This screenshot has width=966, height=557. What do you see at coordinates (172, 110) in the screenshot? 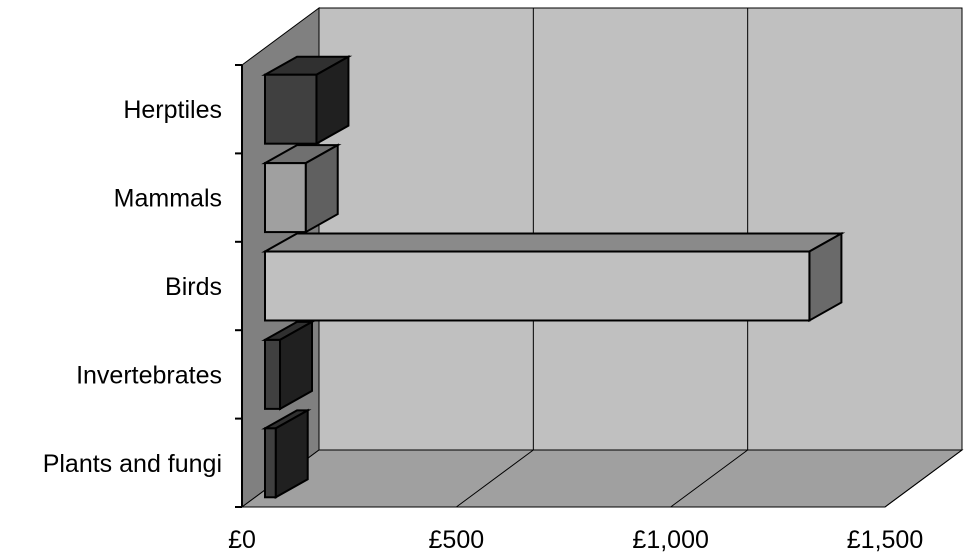
I see `category-label: Herptiles` at bounding box center [172, 110].